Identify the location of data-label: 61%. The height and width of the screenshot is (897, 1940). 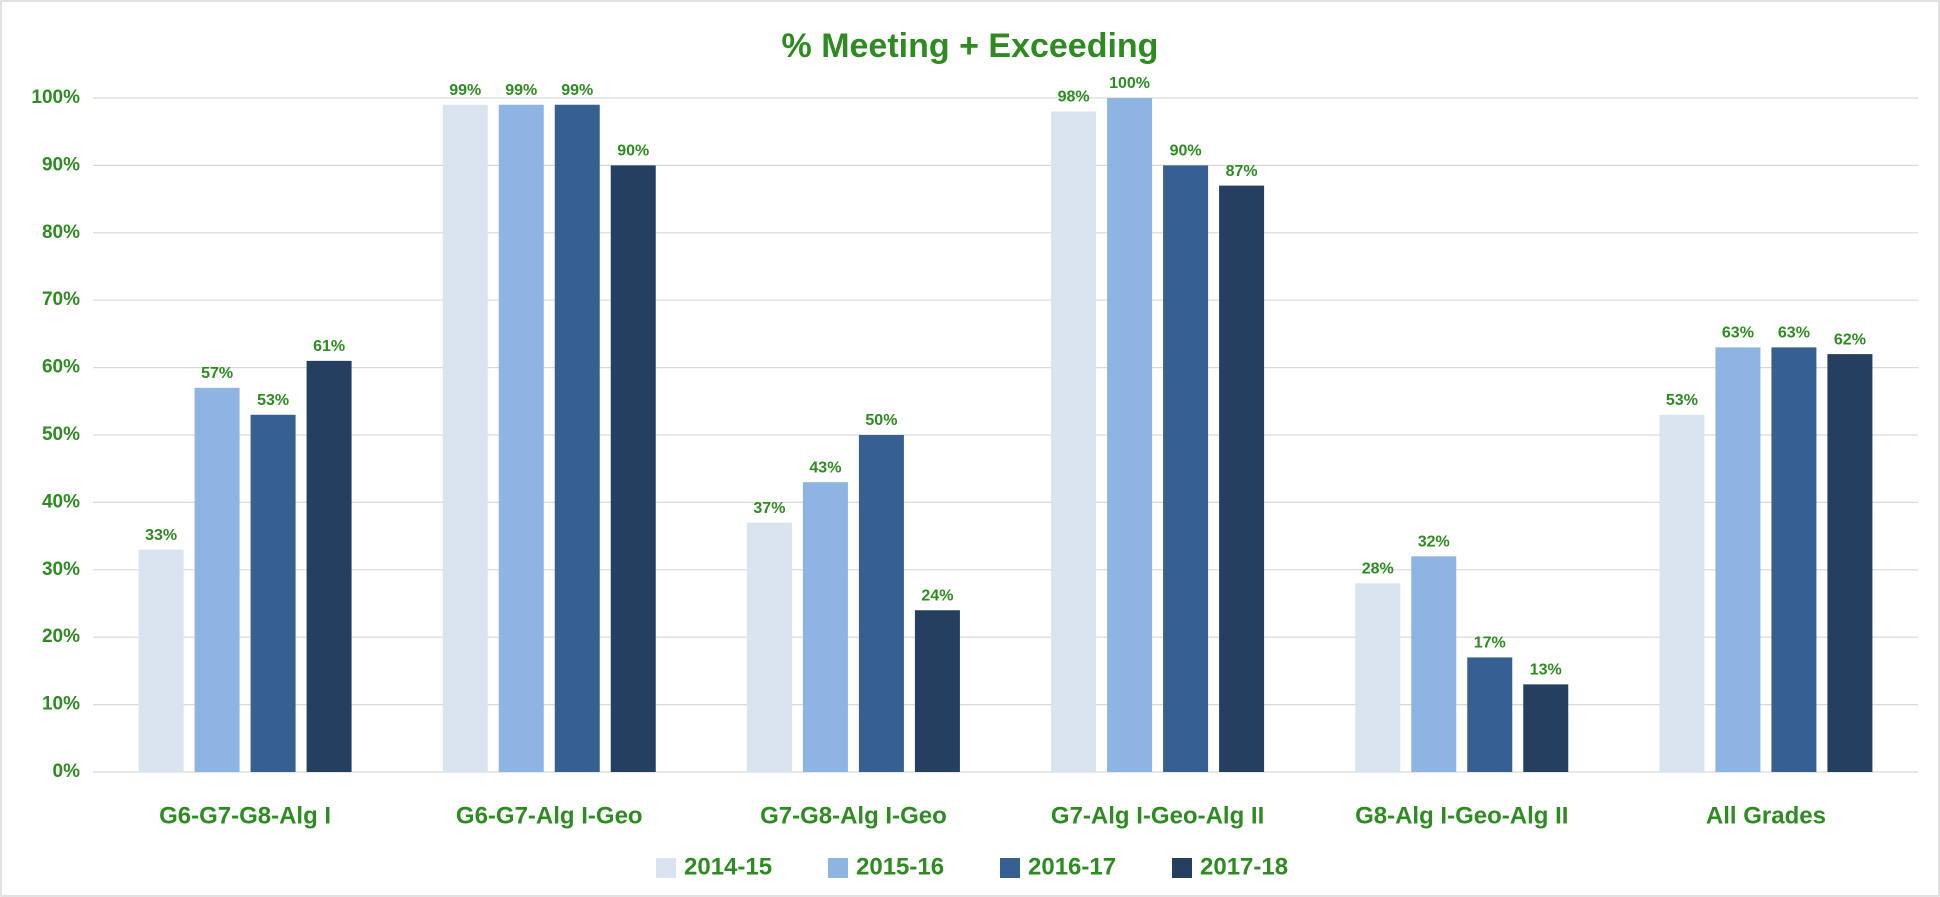
(329, 346).